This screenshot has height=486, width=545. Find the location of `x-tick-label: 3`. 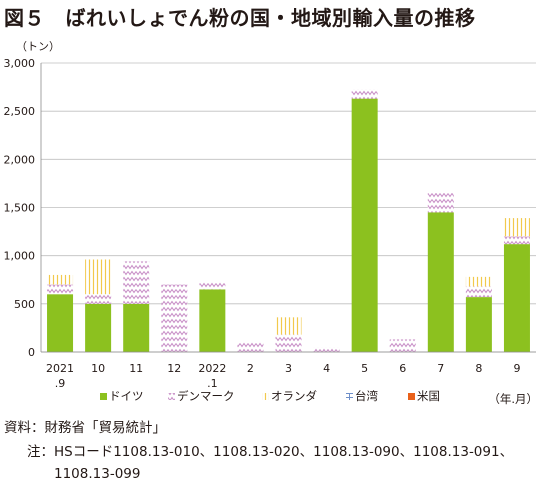

x-tick-label: 3 is located at coordinates (288, 368).